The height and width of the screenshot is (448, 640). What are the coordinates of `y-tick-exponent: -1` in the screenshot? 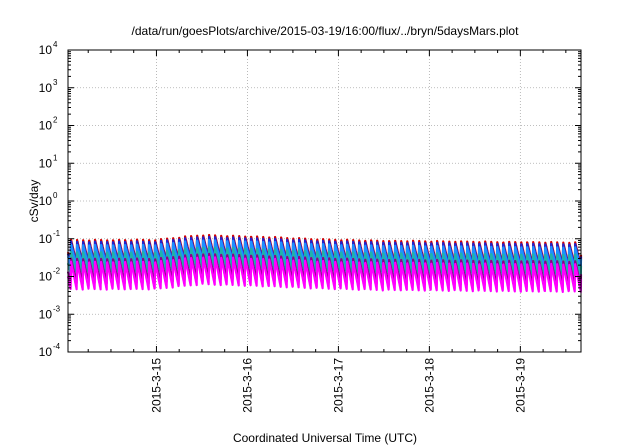 It's located at (57, 233).